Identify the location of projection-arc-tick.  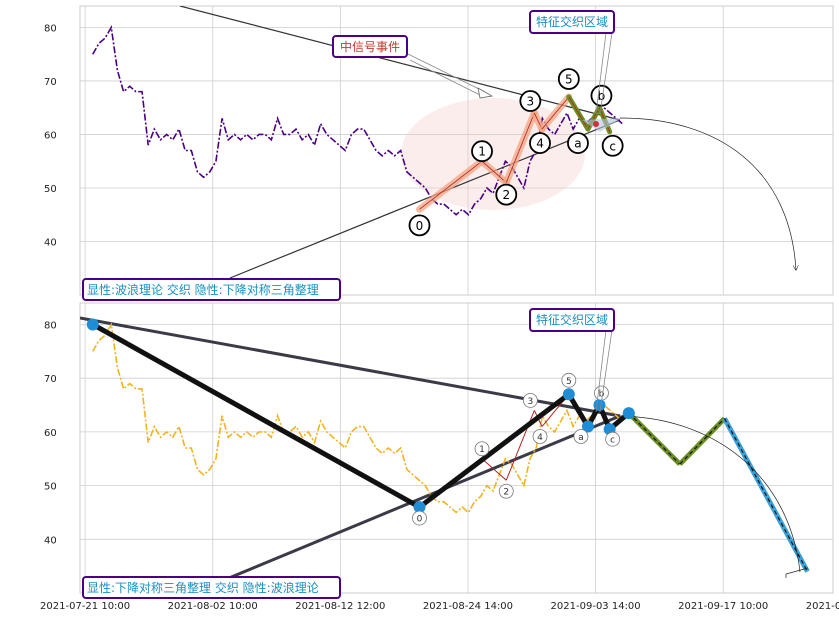
(797, 572).